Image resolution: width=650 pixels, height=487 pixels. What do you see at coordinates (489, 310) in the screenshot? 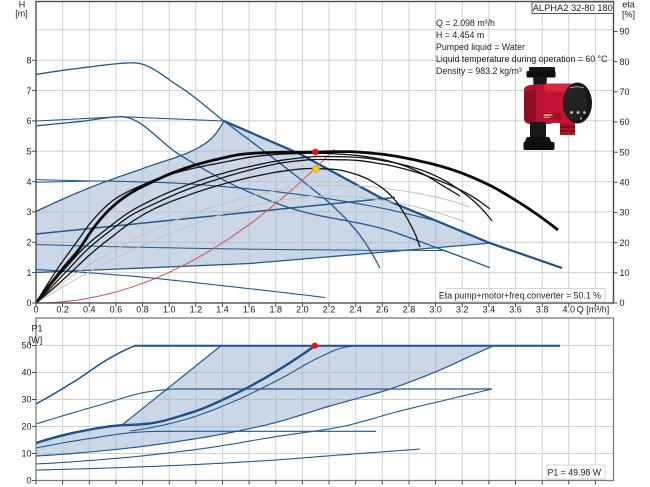
I see `svg-text: 3.4` at bounding box center [489, 310].